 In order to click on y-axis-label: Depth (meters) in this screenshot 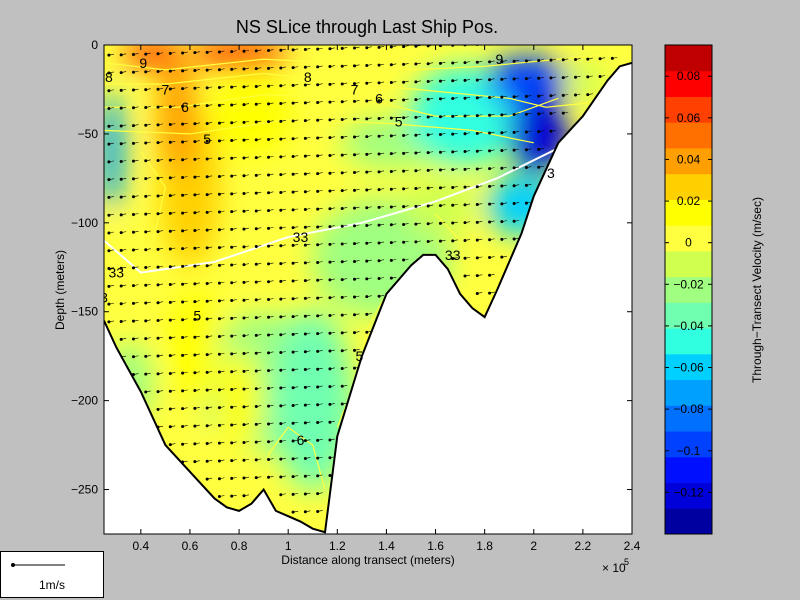, I will do `click(60, 290)`.